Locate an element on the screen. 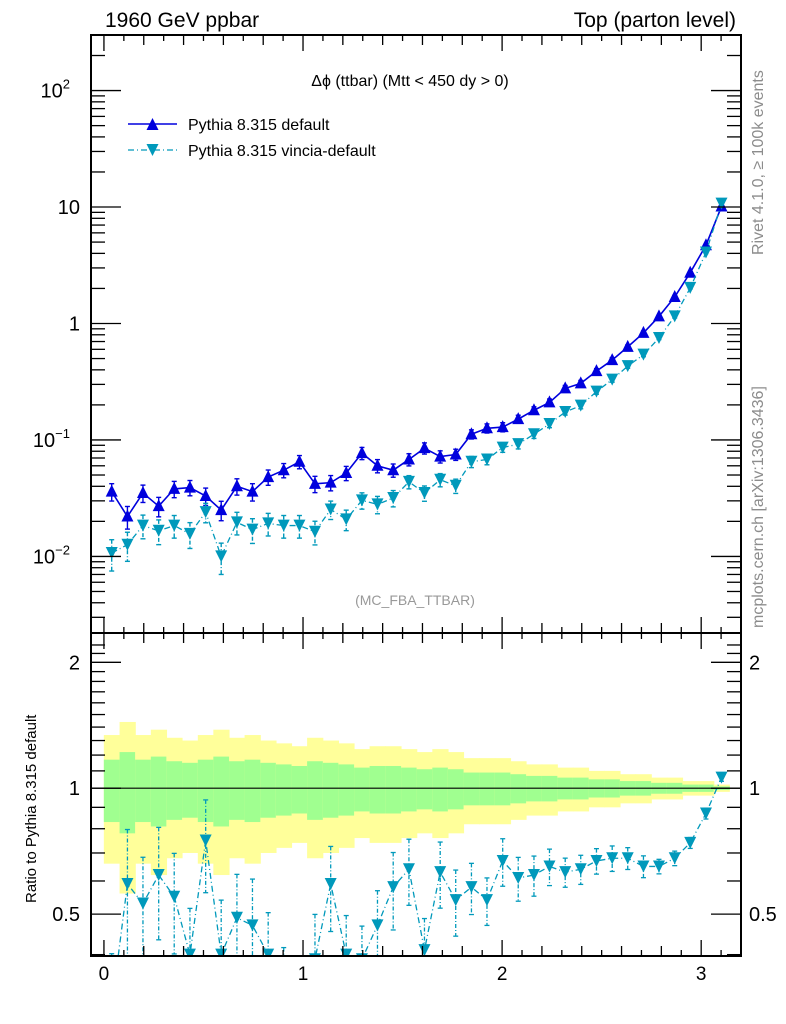  plot-title: Δϕ (ttbar) (Mtt < 450 dy > 0) is located at coordinates (410, 81).